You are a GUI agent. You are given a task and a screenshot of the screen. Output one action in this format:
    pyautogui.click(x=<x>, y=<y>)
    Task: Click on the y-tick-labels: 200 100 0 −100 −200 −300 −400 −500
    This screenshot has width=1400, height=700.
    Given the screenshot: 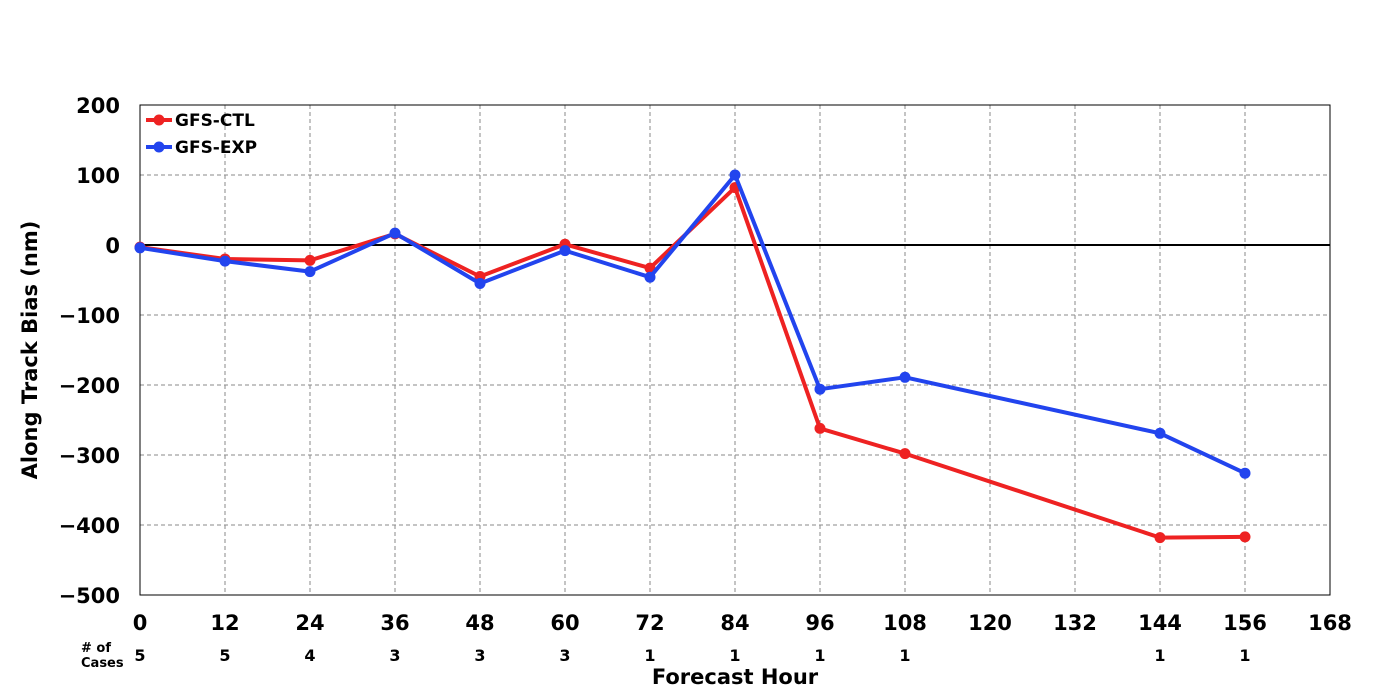 What is the action you would take?
    pyautogui.click(x=89, y=351)
    